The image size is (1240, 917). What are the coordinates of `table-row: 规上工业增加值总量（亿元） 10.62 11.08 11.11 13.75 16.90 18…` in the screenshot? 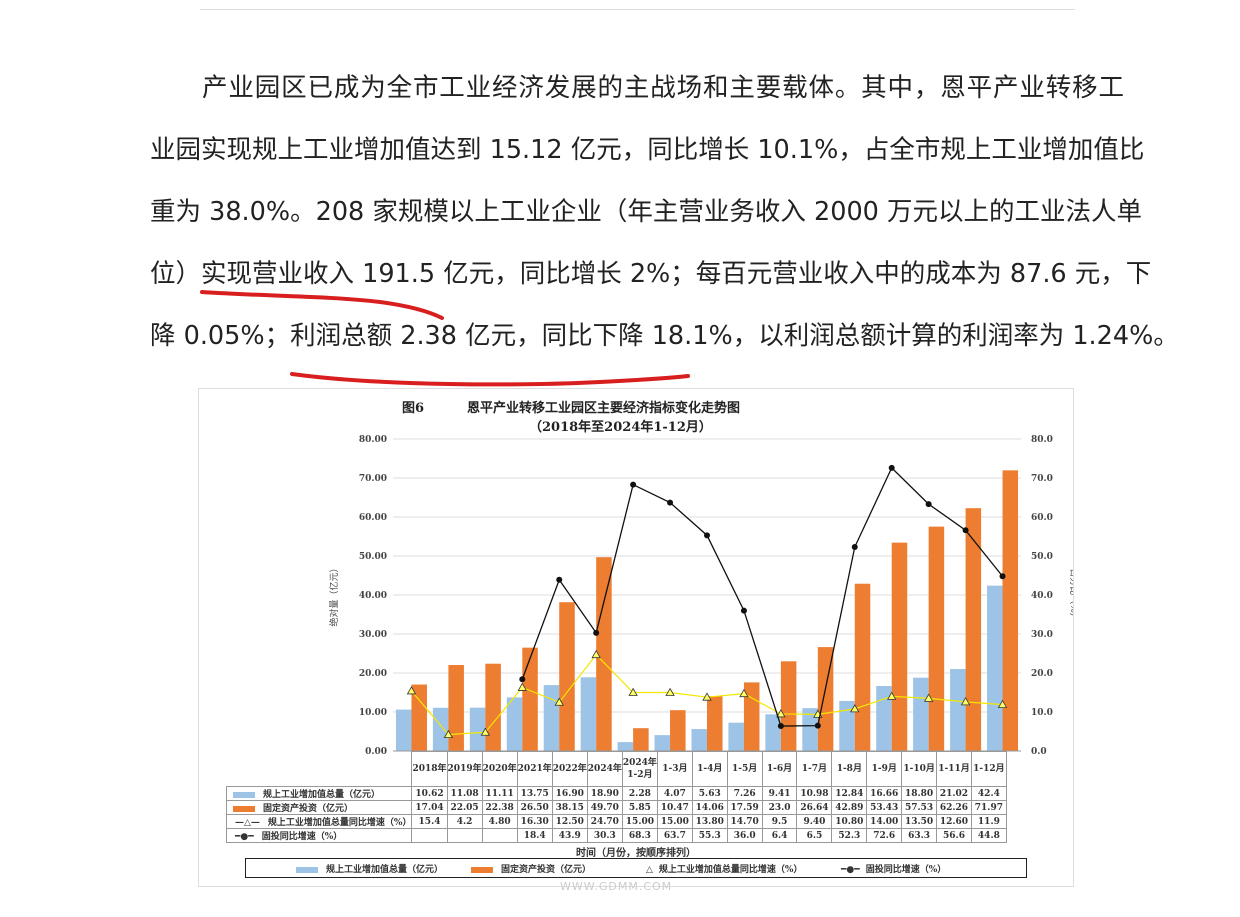 It's located at (616, 793).